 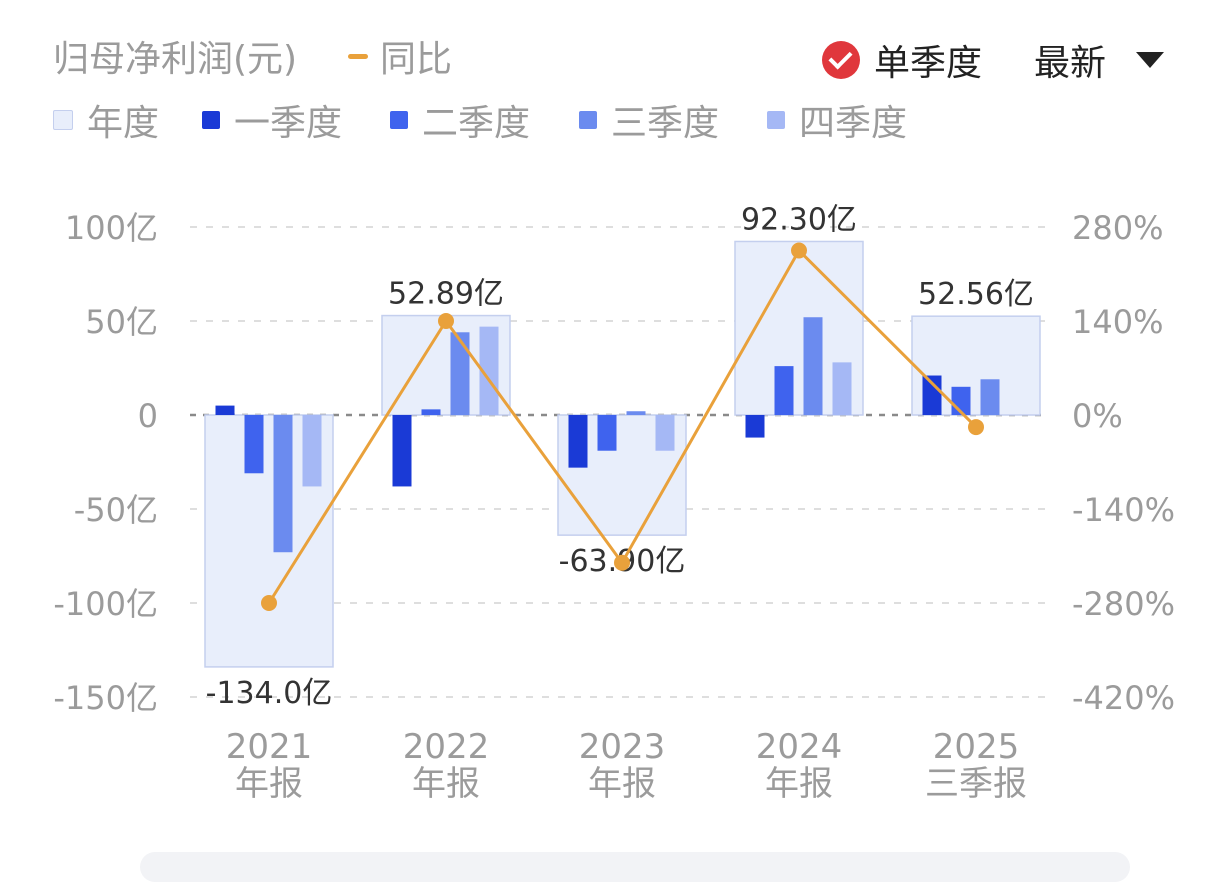 What do you see at coordinates (635, 867) in the screenshot?
I see `bottom-panel-edge` at bounding box center [635, 867].